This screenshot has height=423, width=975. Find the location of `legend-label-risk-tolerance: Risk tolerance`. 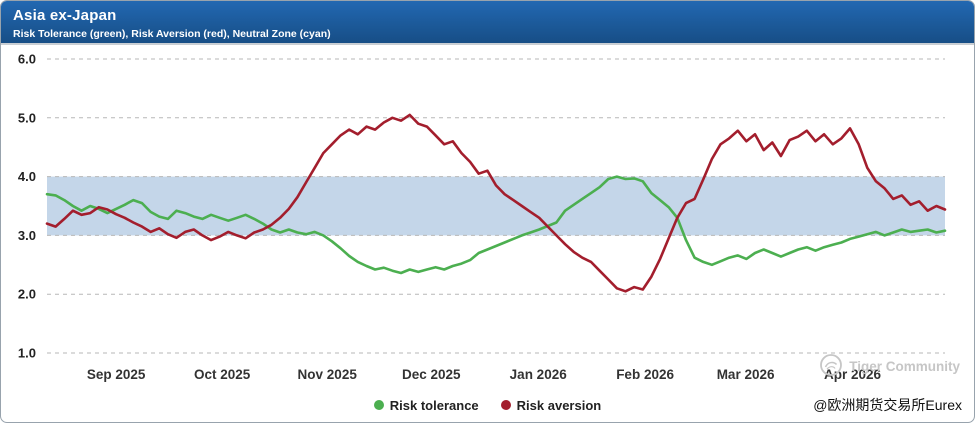

legend-label-risk-tolerance: Risk tolerance is located at coordinates (434, 405).